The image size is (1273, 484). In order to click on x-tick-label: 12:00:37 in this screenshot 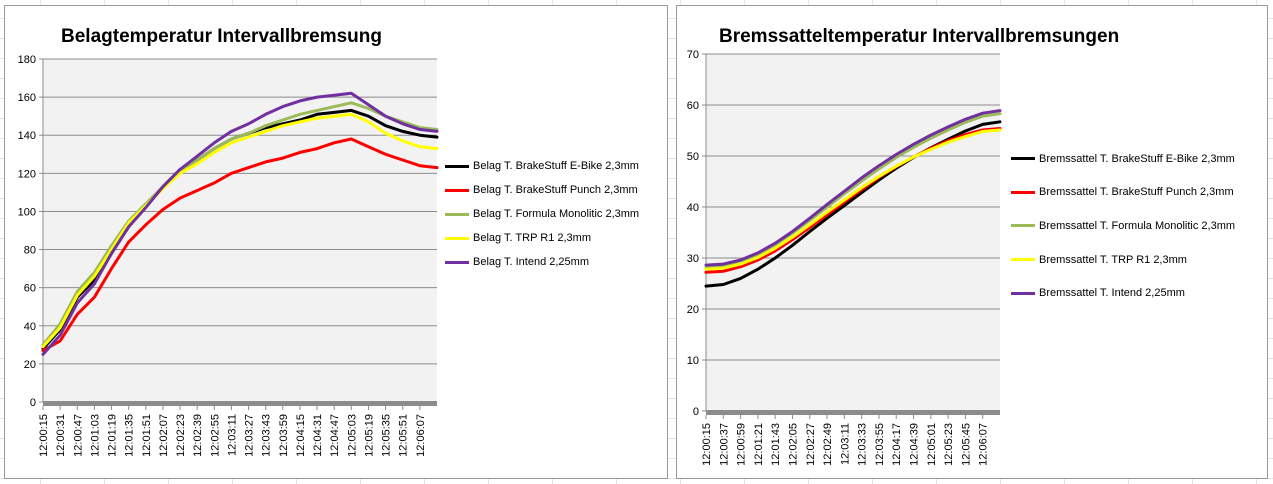, I will do `click(724, 444)`.